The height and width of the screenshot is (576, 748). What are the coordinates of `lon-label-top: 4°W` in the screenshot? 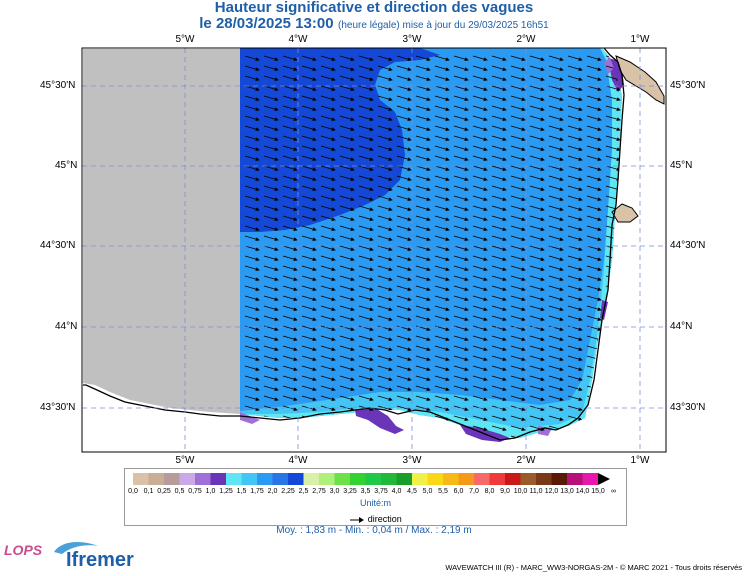 It's located at (298, 39).